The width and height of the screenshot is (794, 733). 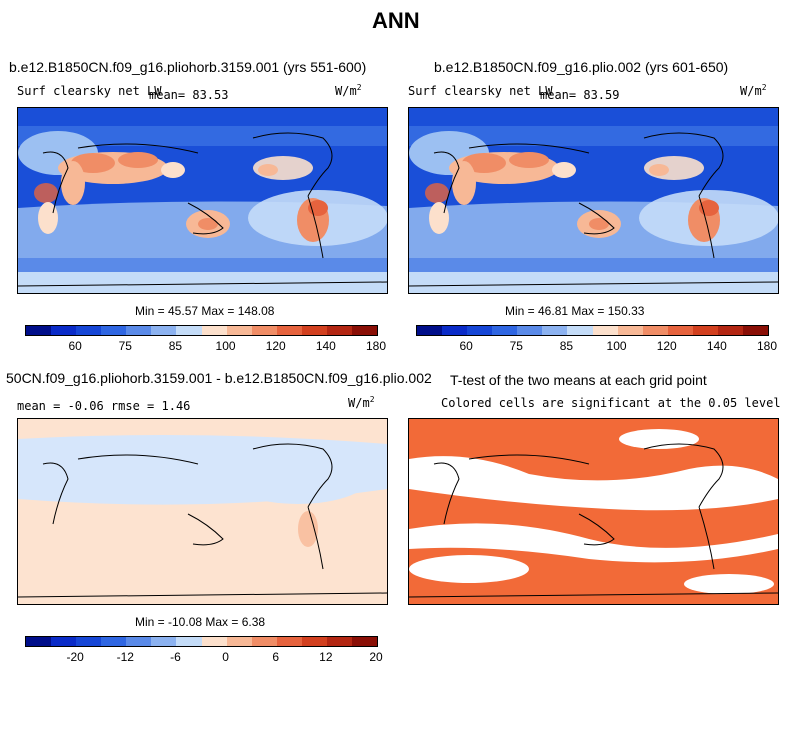 I want to click on colorbar-diff-tick-label: -6, so click(x=175, y=657).